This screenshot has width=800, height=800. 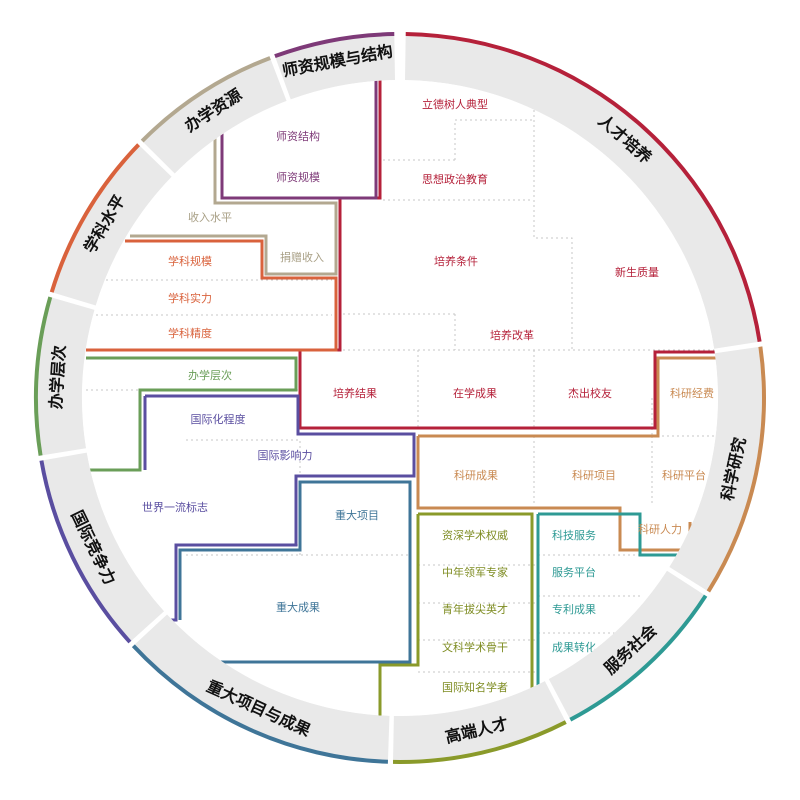 I want to click on cell-keyan-jingfei: 科研经费, so click(x=692, y=393).